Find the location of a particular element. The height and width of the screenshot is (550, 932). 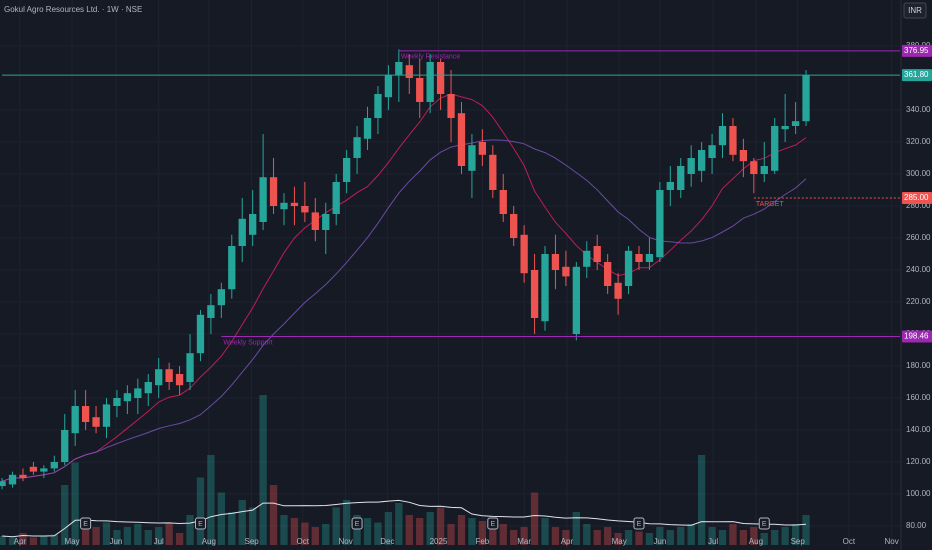

y-tick-label: 80.00 is located at coordinates (916, 525).